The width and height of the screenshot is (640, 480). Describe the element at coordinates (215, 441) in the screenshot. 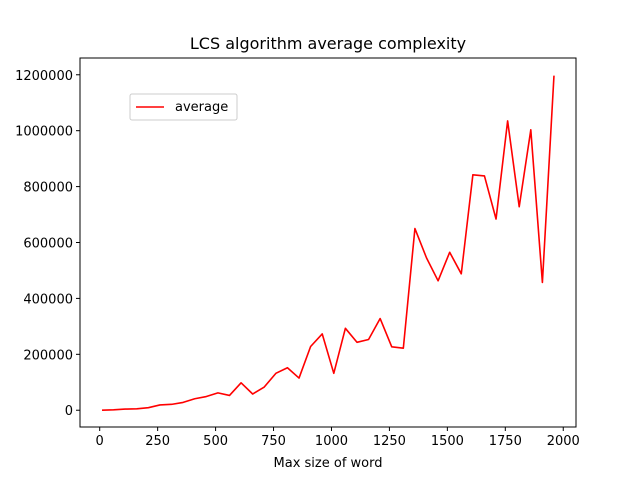

I see `x-tick-label: 500` at that location.